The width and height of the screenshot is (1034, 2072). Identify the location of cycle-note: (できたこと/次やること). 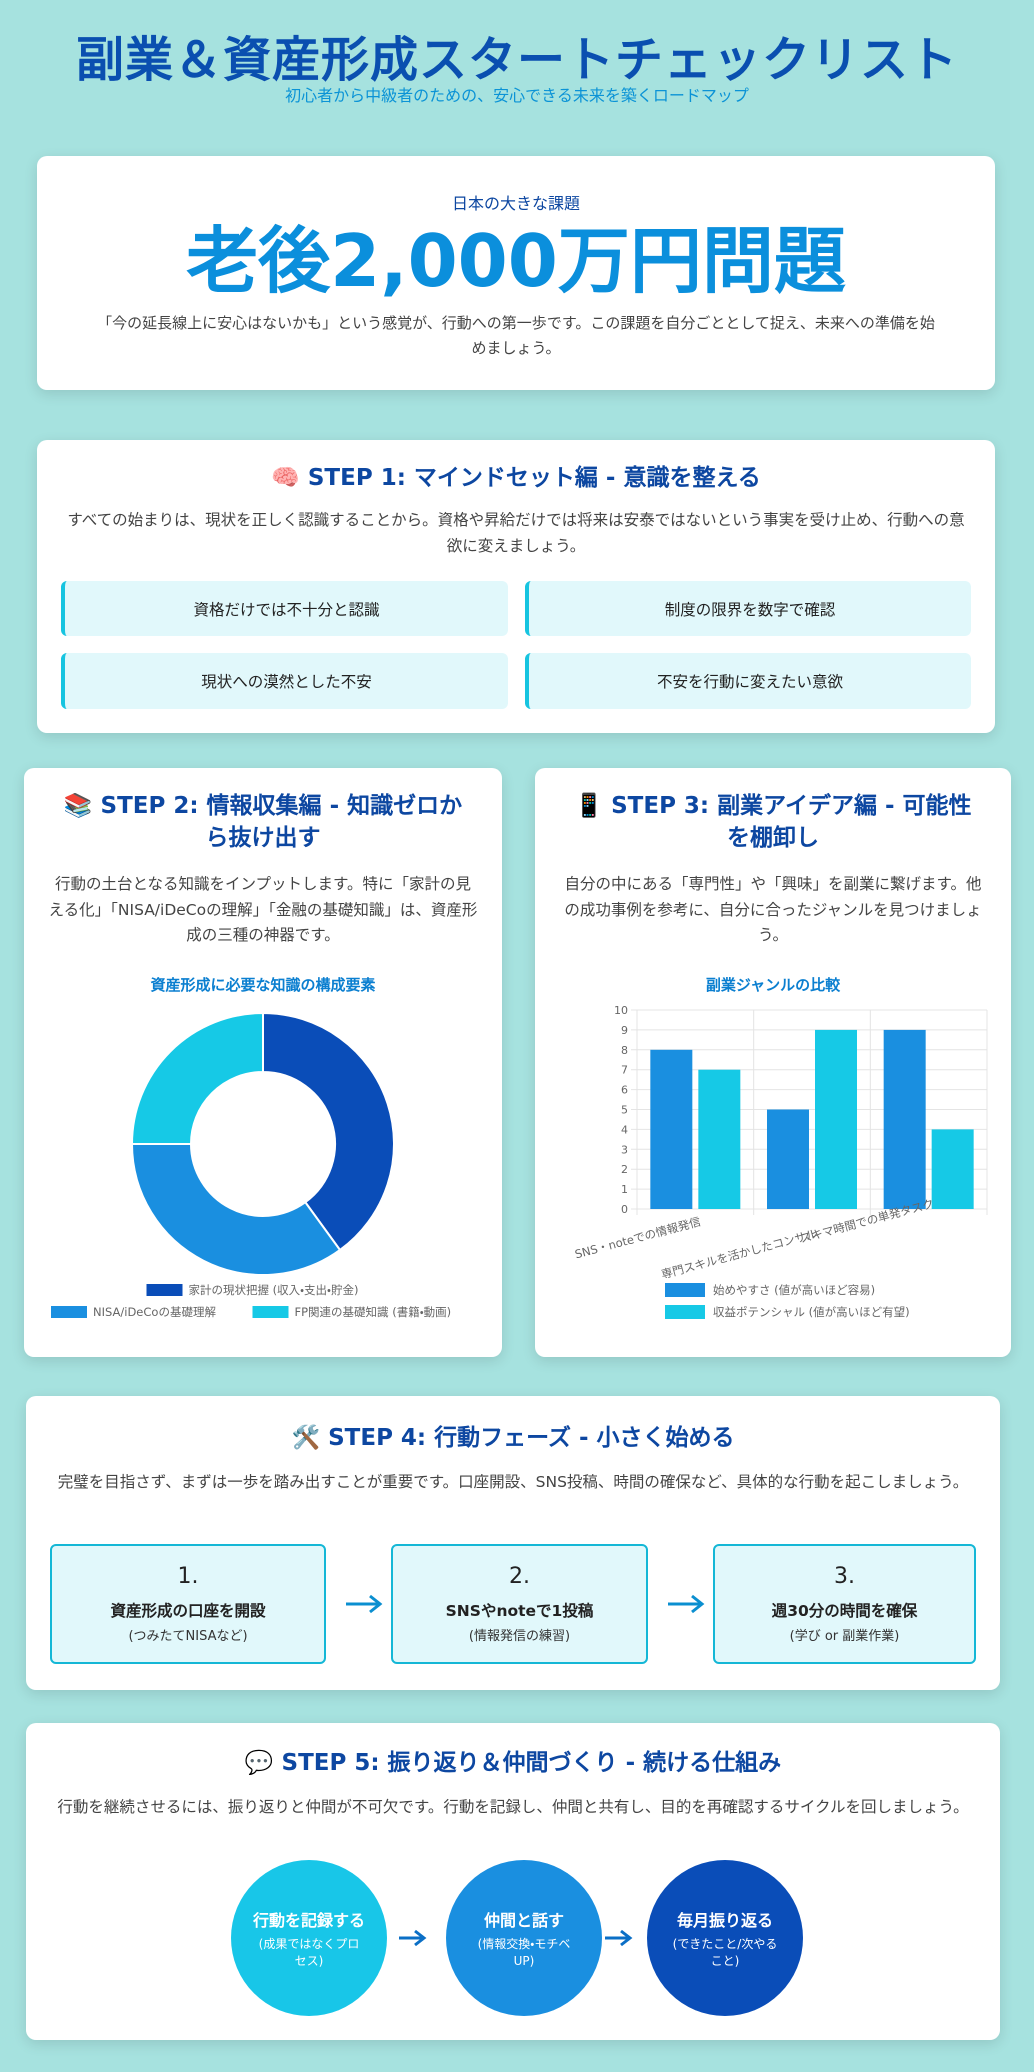
(725, 1952).